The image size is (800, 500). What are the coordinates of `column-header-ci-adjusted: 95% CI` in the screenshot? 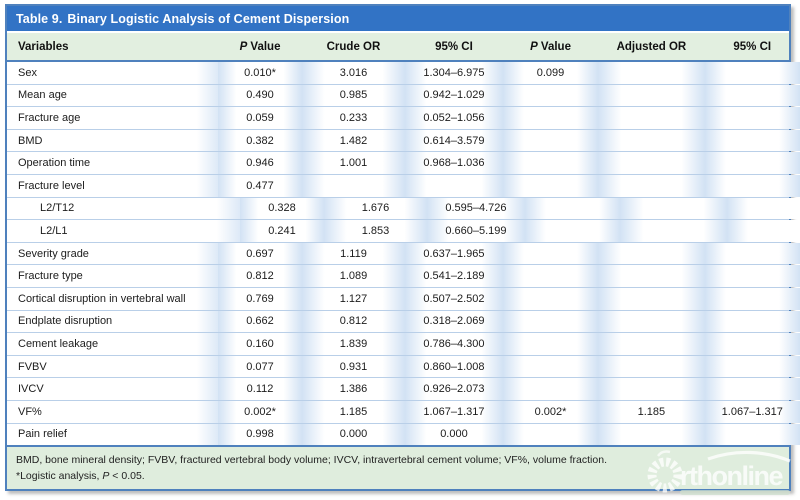 It's located at (752, 46).